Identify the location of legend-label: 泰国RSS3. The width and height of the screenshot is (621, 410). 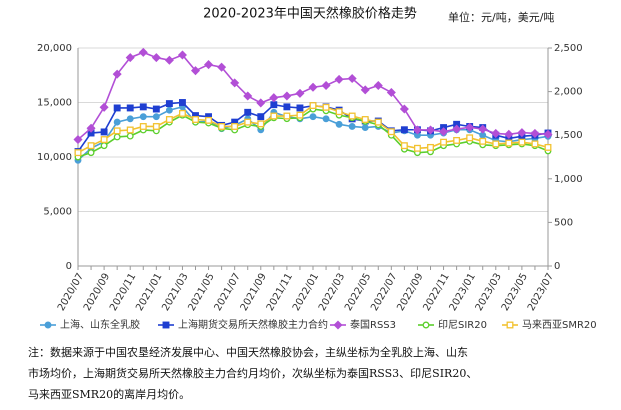
(373, 324).